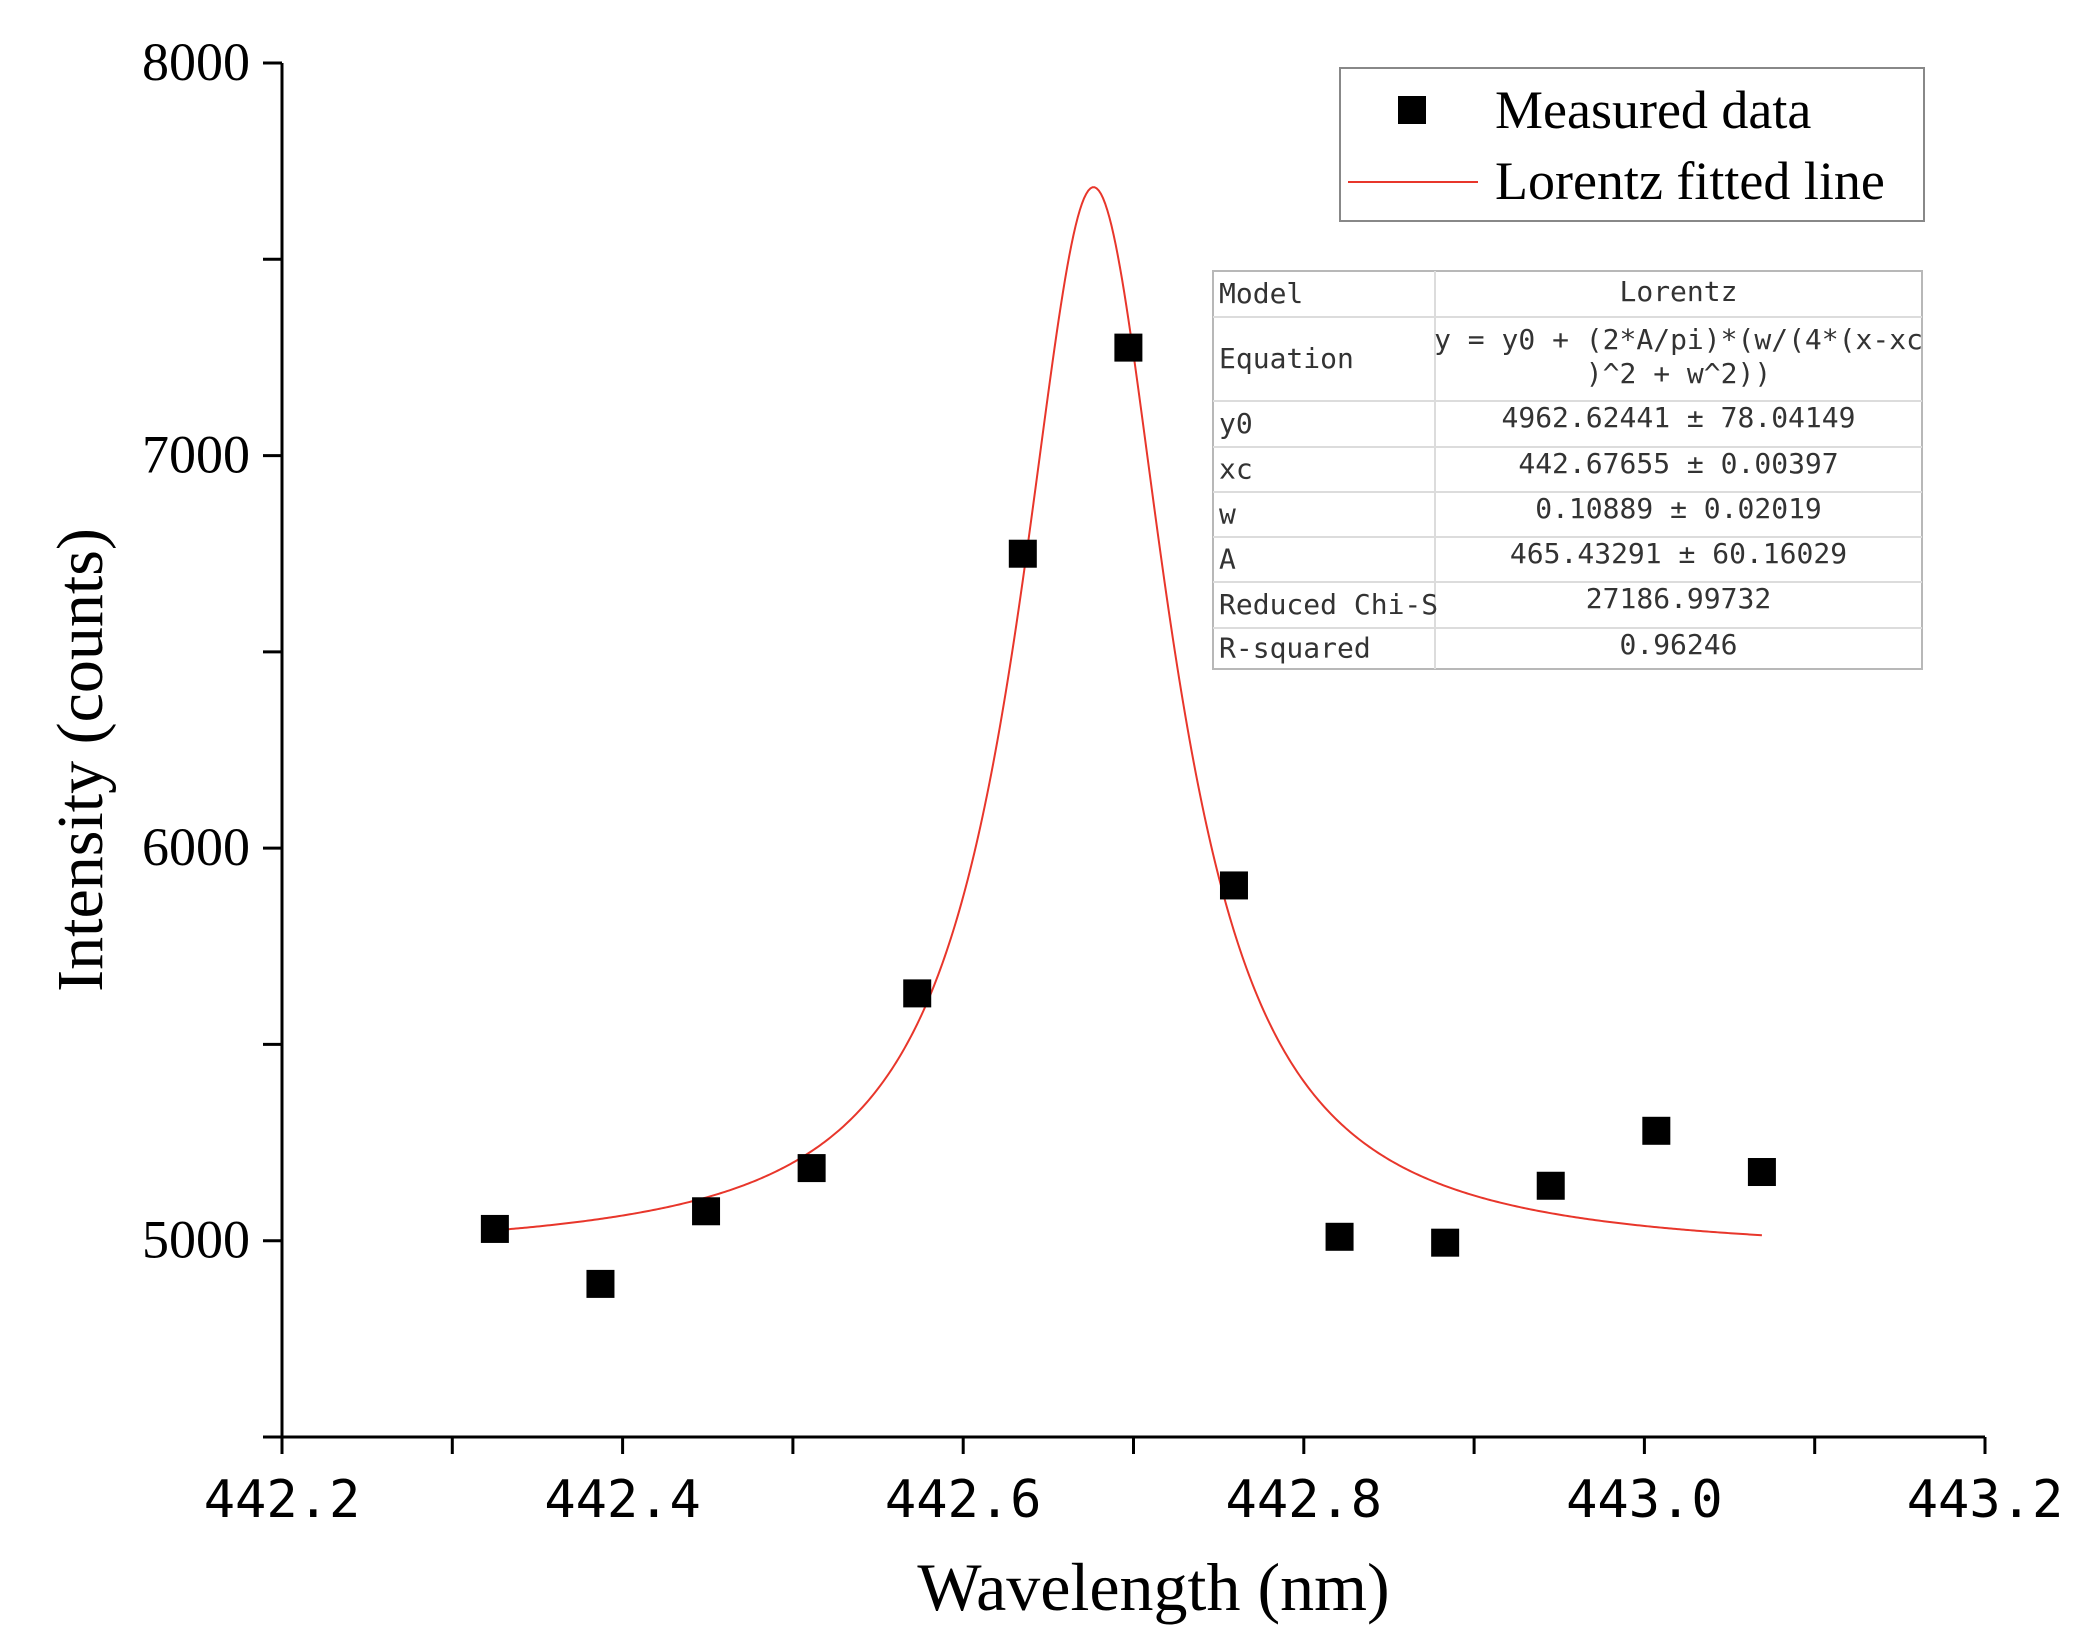  I want to click on x-tick-label: 442.6, so click(963, 1500).